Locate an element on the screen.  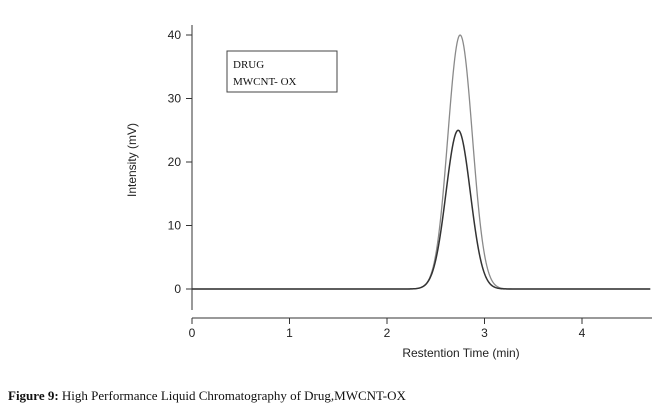
x-tick-label: 0 is located at coordinates (192, 333).